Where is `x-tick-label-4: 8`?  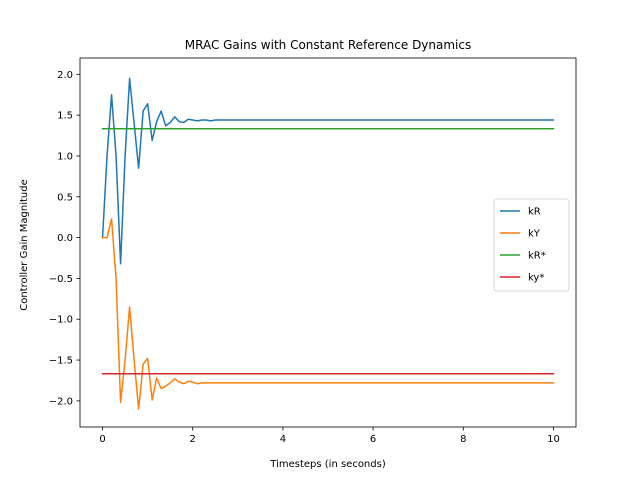
x-tick-label-4: 8 is located at coordinates (463, 439).